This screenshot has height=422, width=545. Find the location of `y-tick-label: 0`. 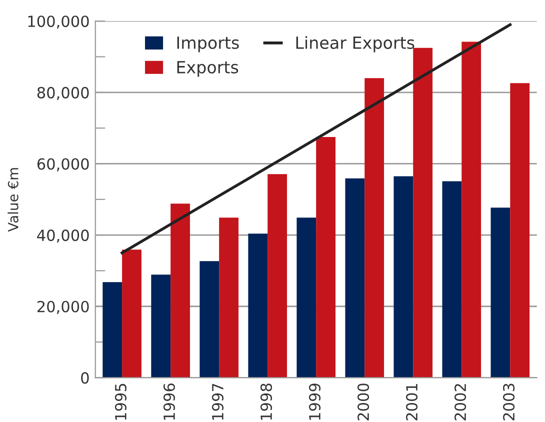

y-tick-label: 0 is located at coordinates (85, 378).